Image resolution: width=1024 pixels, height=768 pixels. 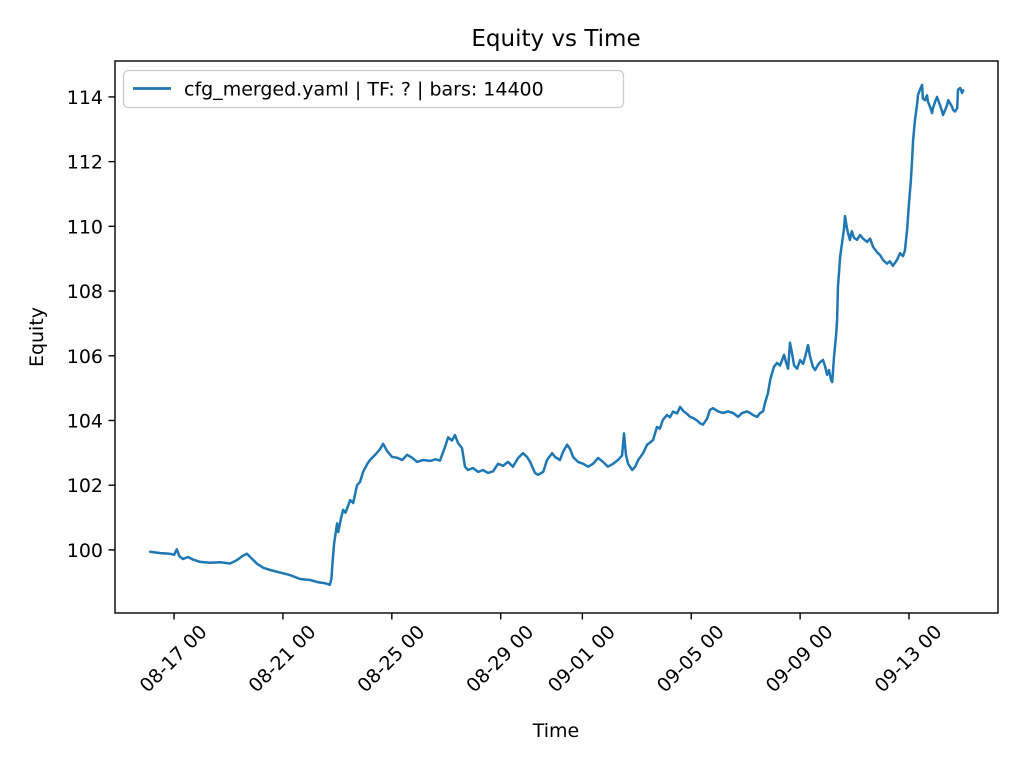 I want to click on legend-label: cfg_merged.yaml | TF: ? | bars: 14400, so click(x=364, y=90).